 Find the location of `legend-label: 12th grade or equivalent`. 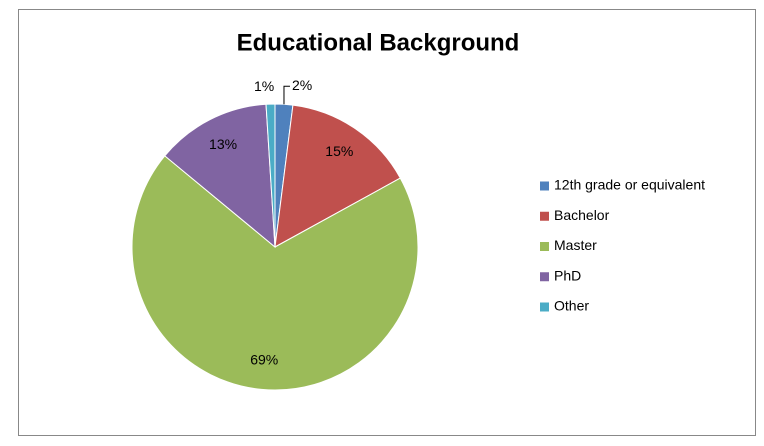

legend-label: 12th grade or equivalent is located at coordinates (629, 185).